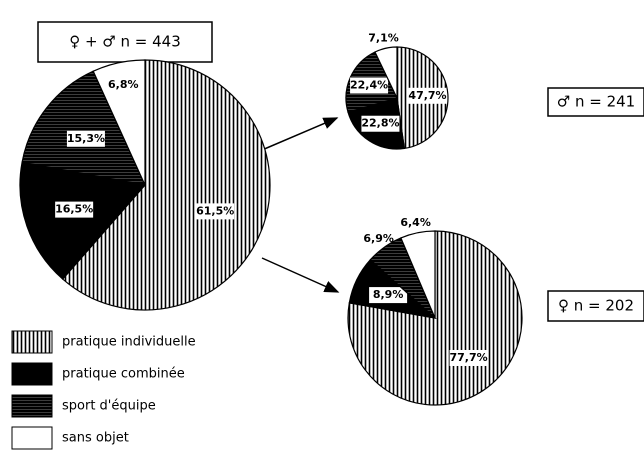  I want to click on data-label: 22,4%, so click(369, 84).